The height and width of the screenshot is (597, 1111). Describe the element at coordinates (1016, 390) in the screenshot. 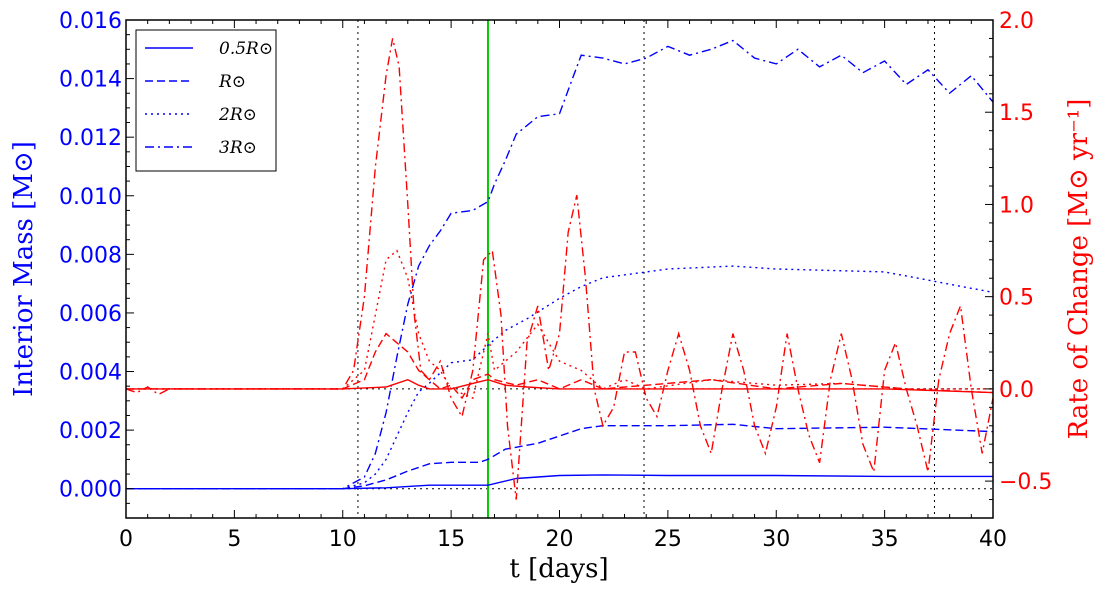

I see `y-right-tick-label: 0.0` at that location.